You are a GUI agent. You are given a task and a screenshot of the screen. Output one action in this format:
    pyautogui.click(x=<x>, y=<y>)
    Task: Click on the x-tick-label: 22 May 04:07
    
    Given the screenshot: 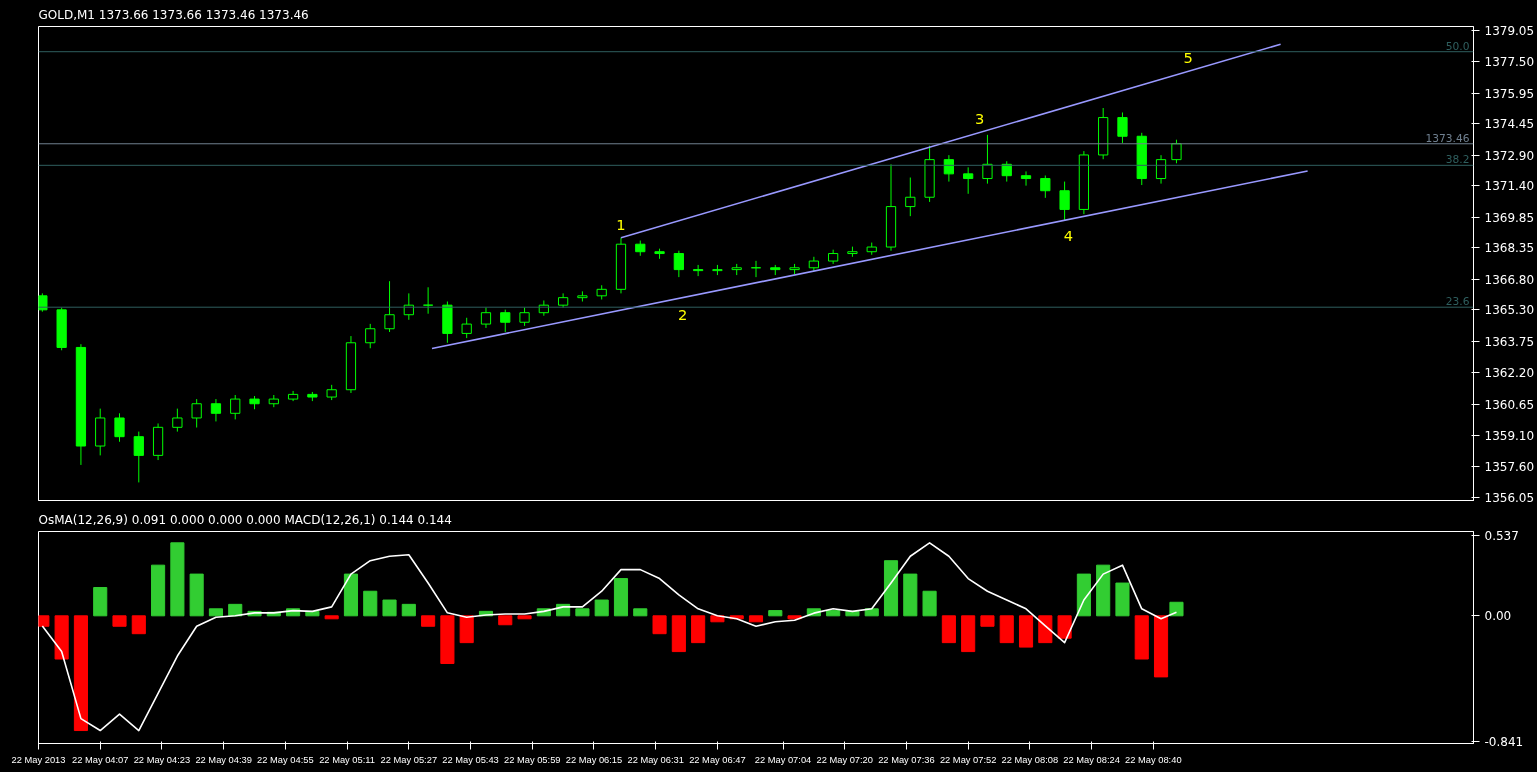 What is the action you would take?
    pyautogui.click(x=100, y=759)
    